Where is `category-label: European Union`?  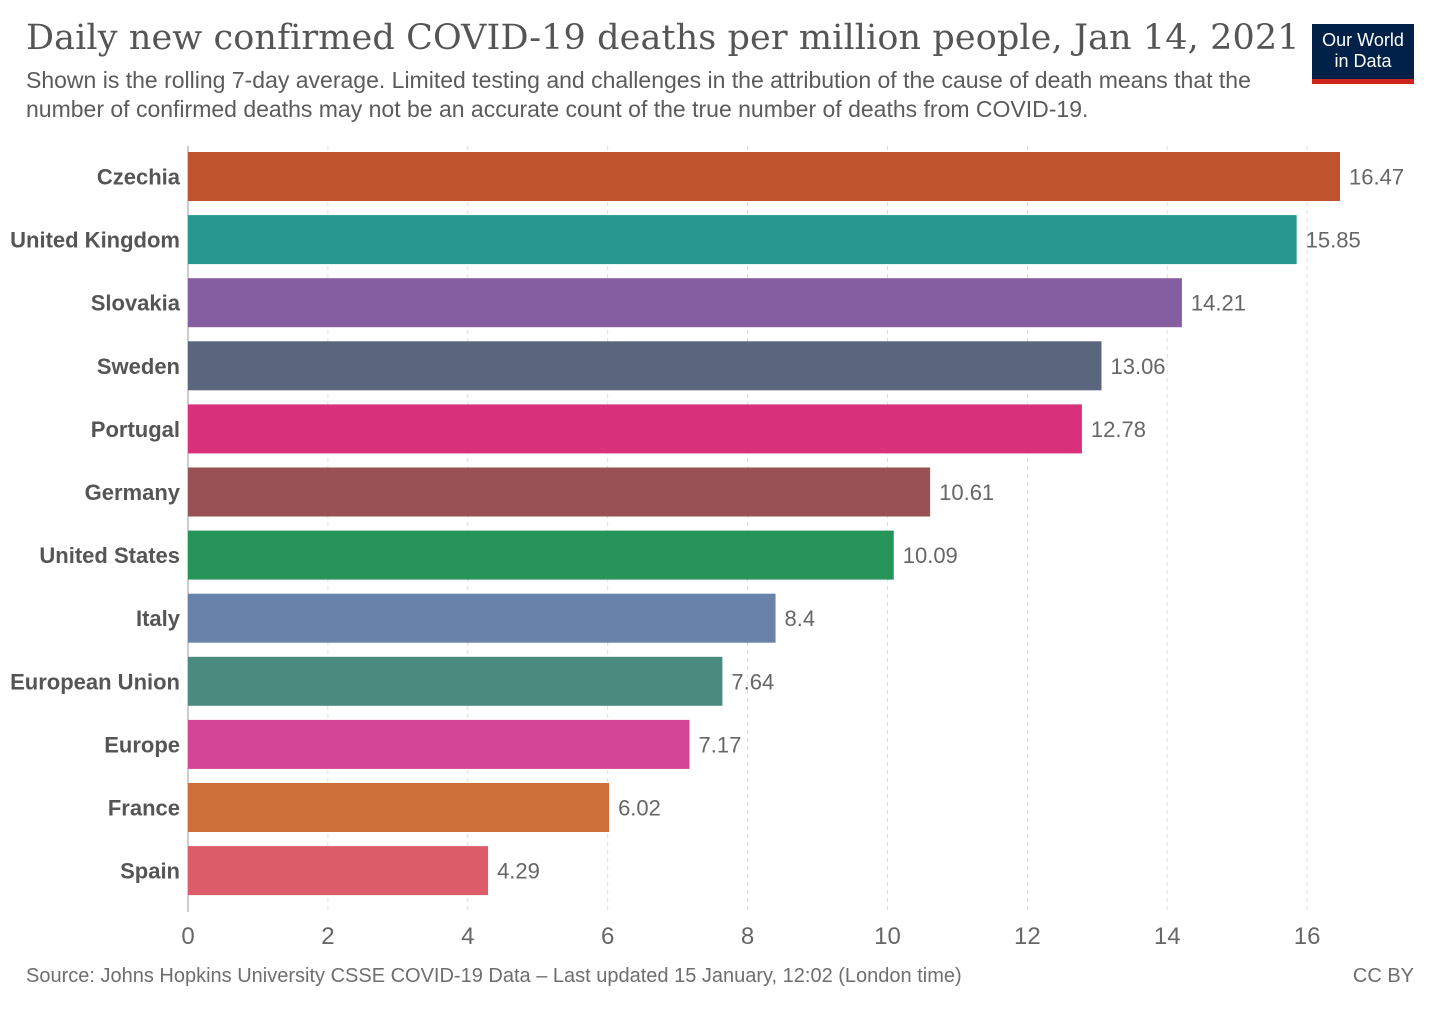 category-label: European Union is located at coordinates (95, 681).